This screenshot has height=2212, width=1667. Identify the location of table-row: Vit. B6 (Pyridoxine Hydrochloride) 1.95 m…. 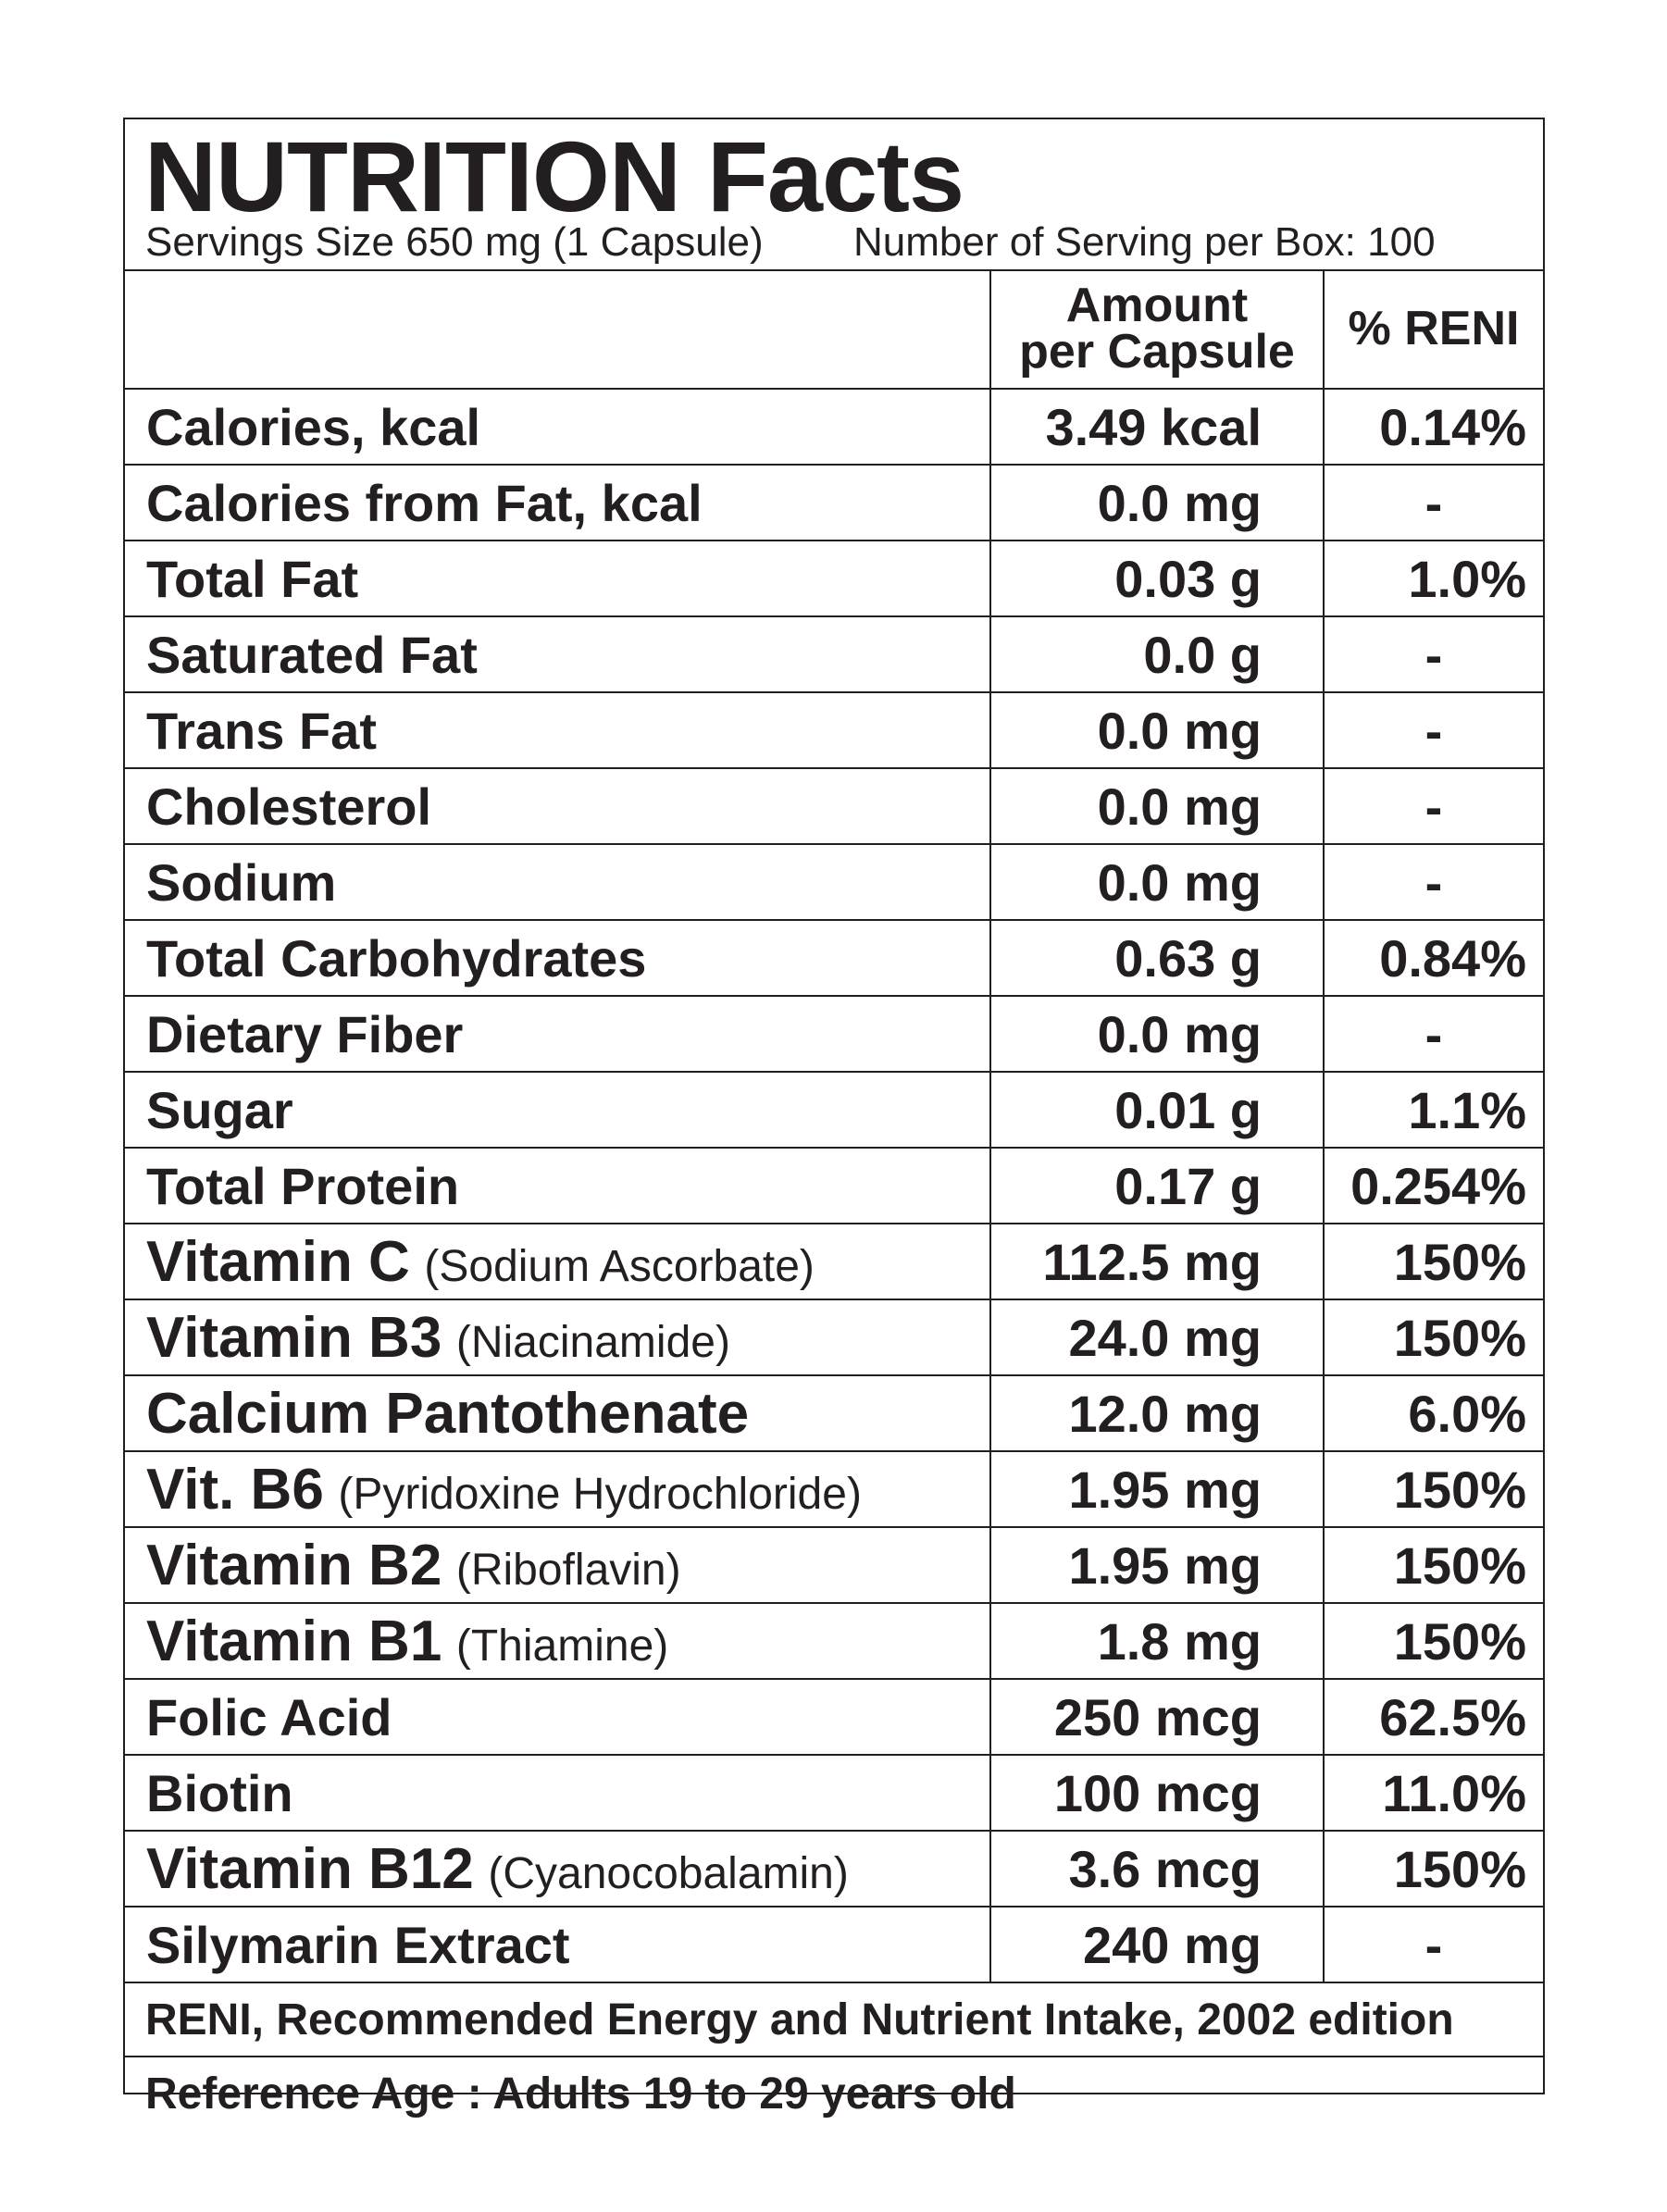
(834, 1489).